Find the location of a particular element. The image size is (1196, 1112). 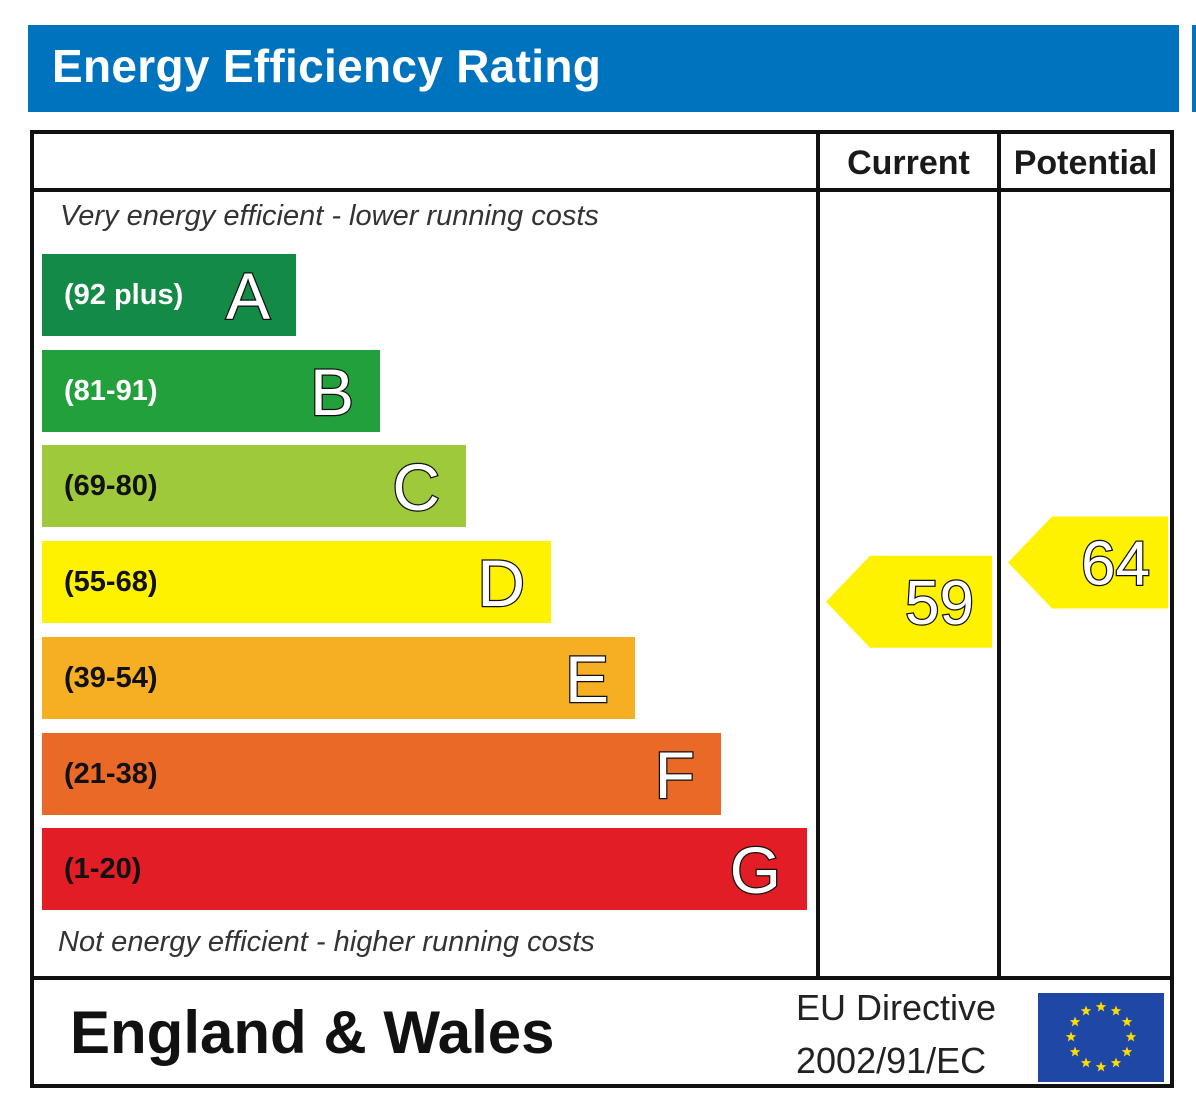

potential-rating-value: 64 is located at coordinates (1115, 563).